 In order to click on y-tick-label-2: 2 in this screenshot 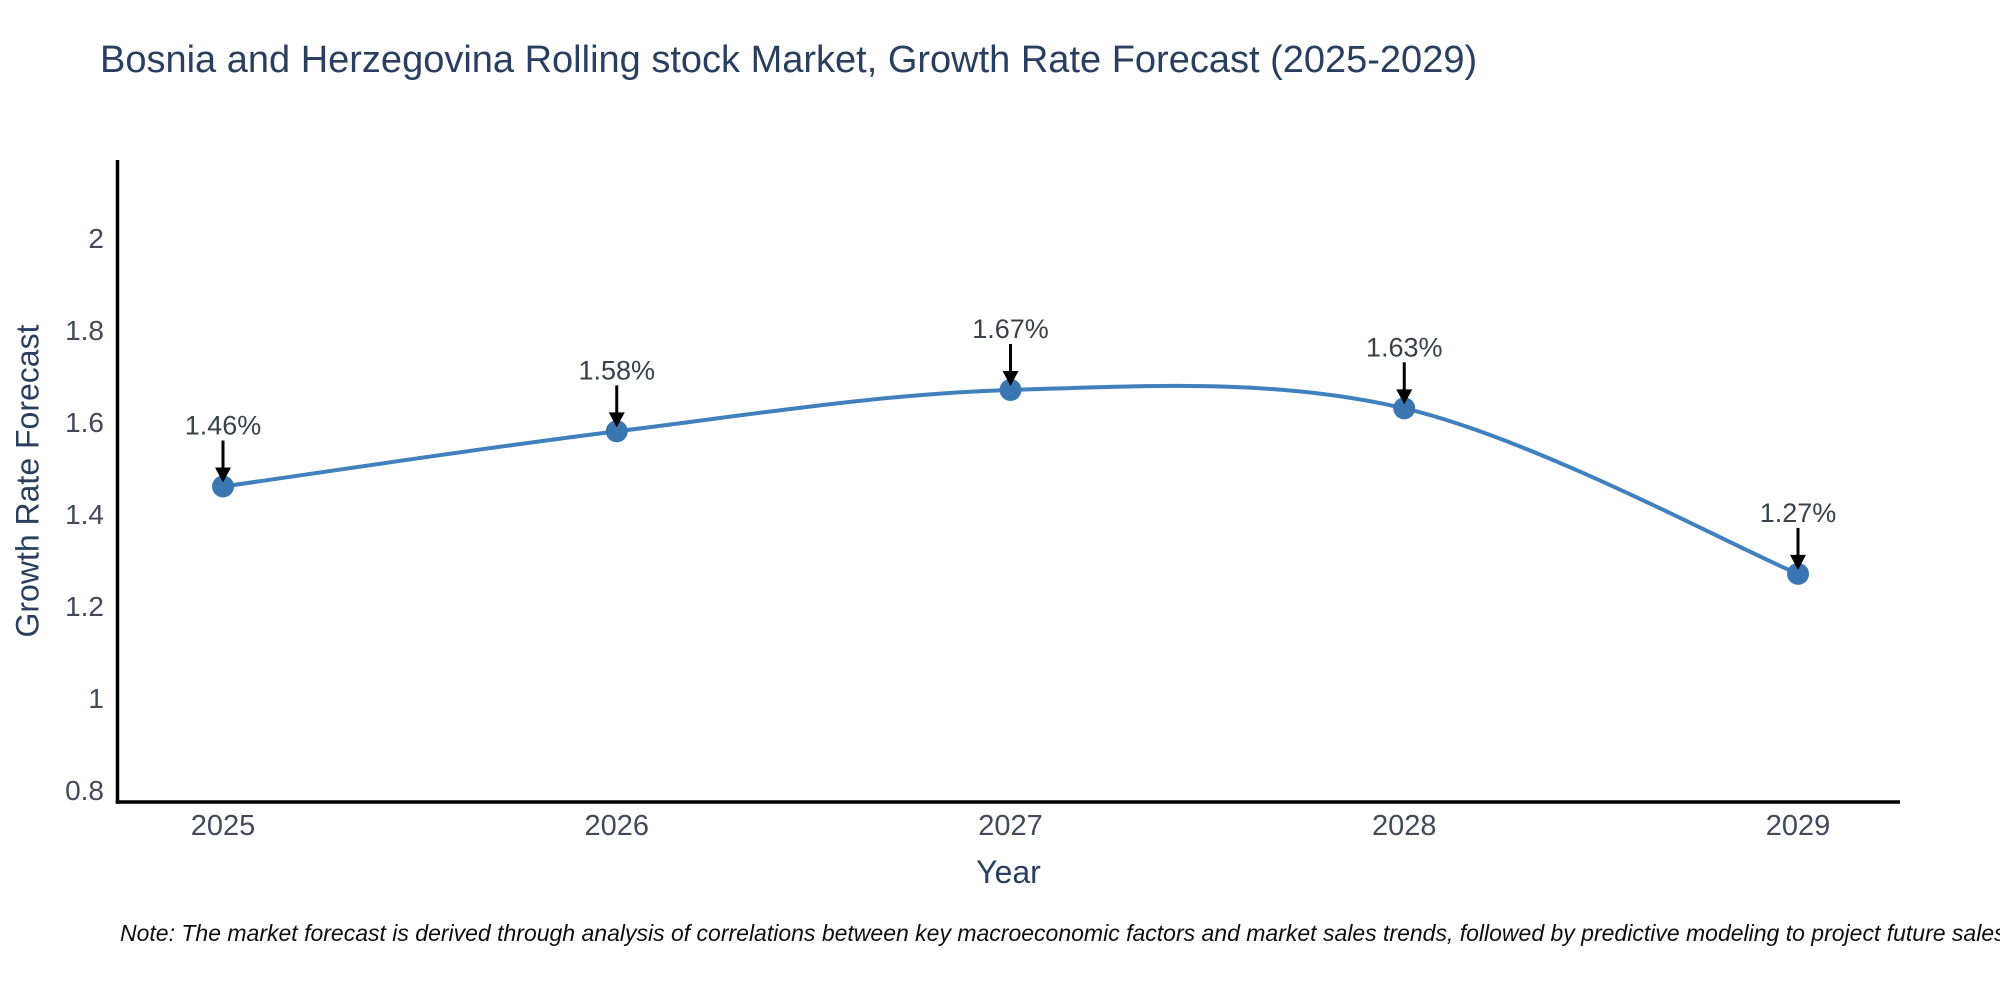, I will do `click(96, 238)`.